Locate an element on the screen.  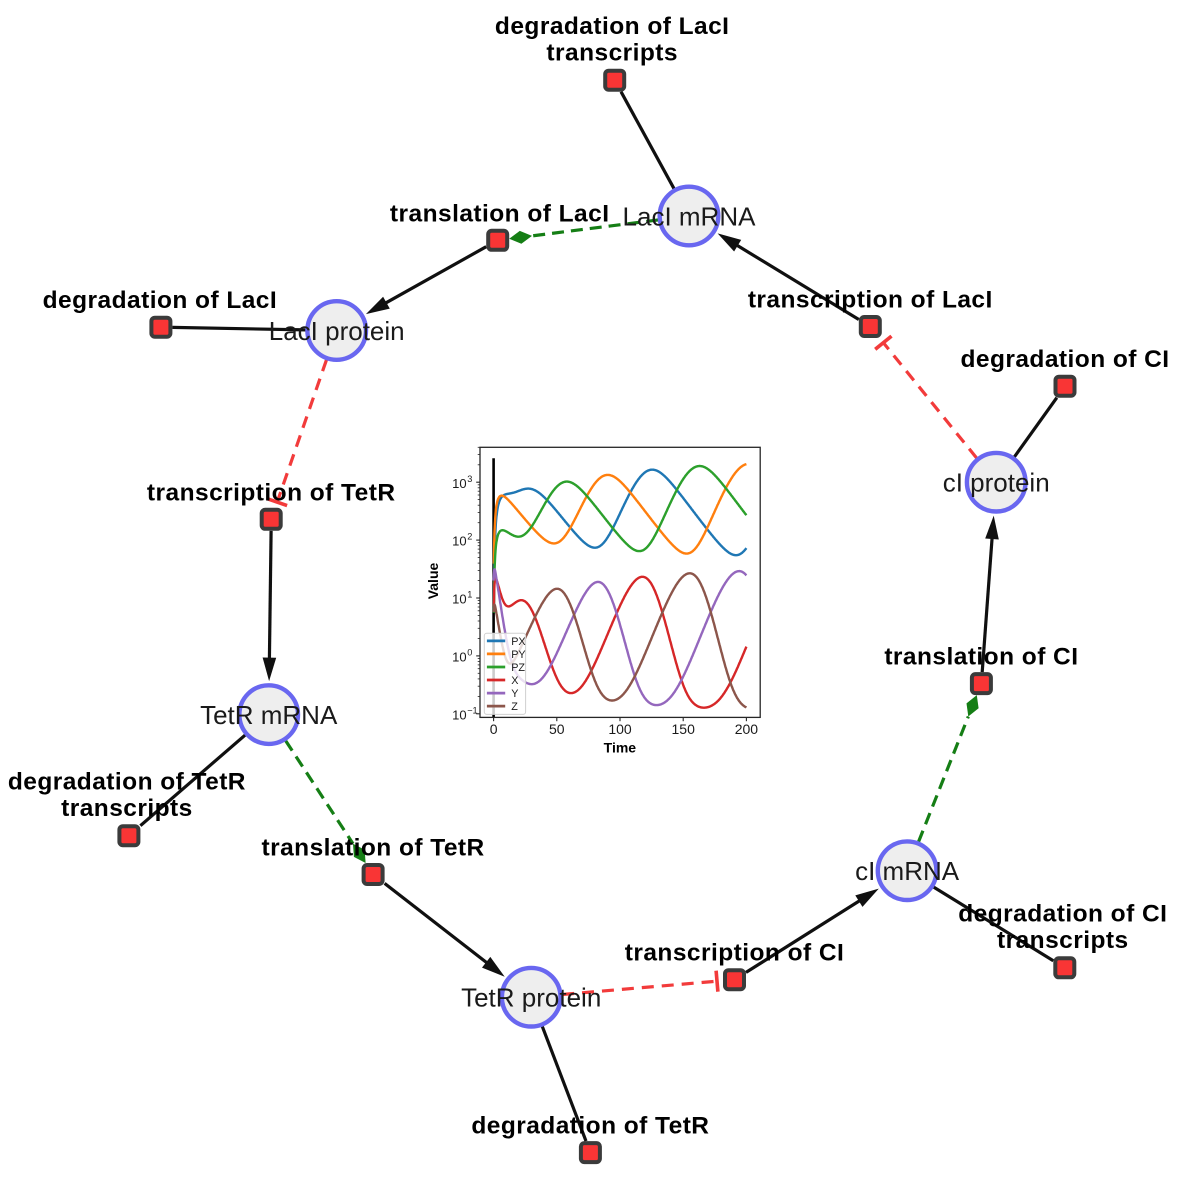
svg-text: −1 is located at coordinates (472, 710).